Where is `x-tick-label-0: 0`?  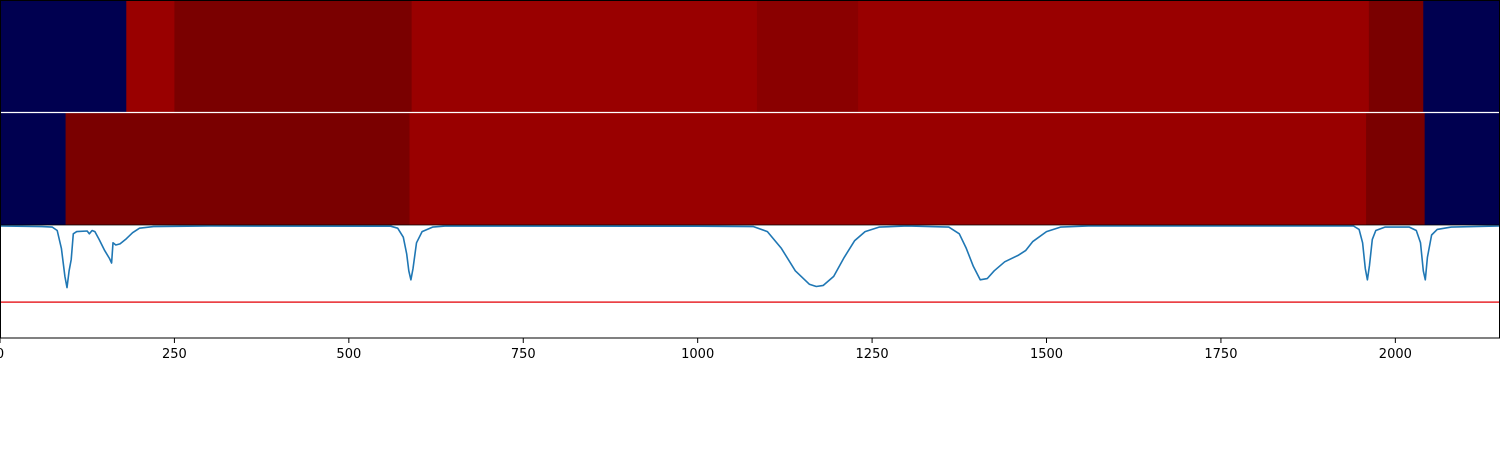 x-tick-label-0: 0 is located at coordinates (2, 354).